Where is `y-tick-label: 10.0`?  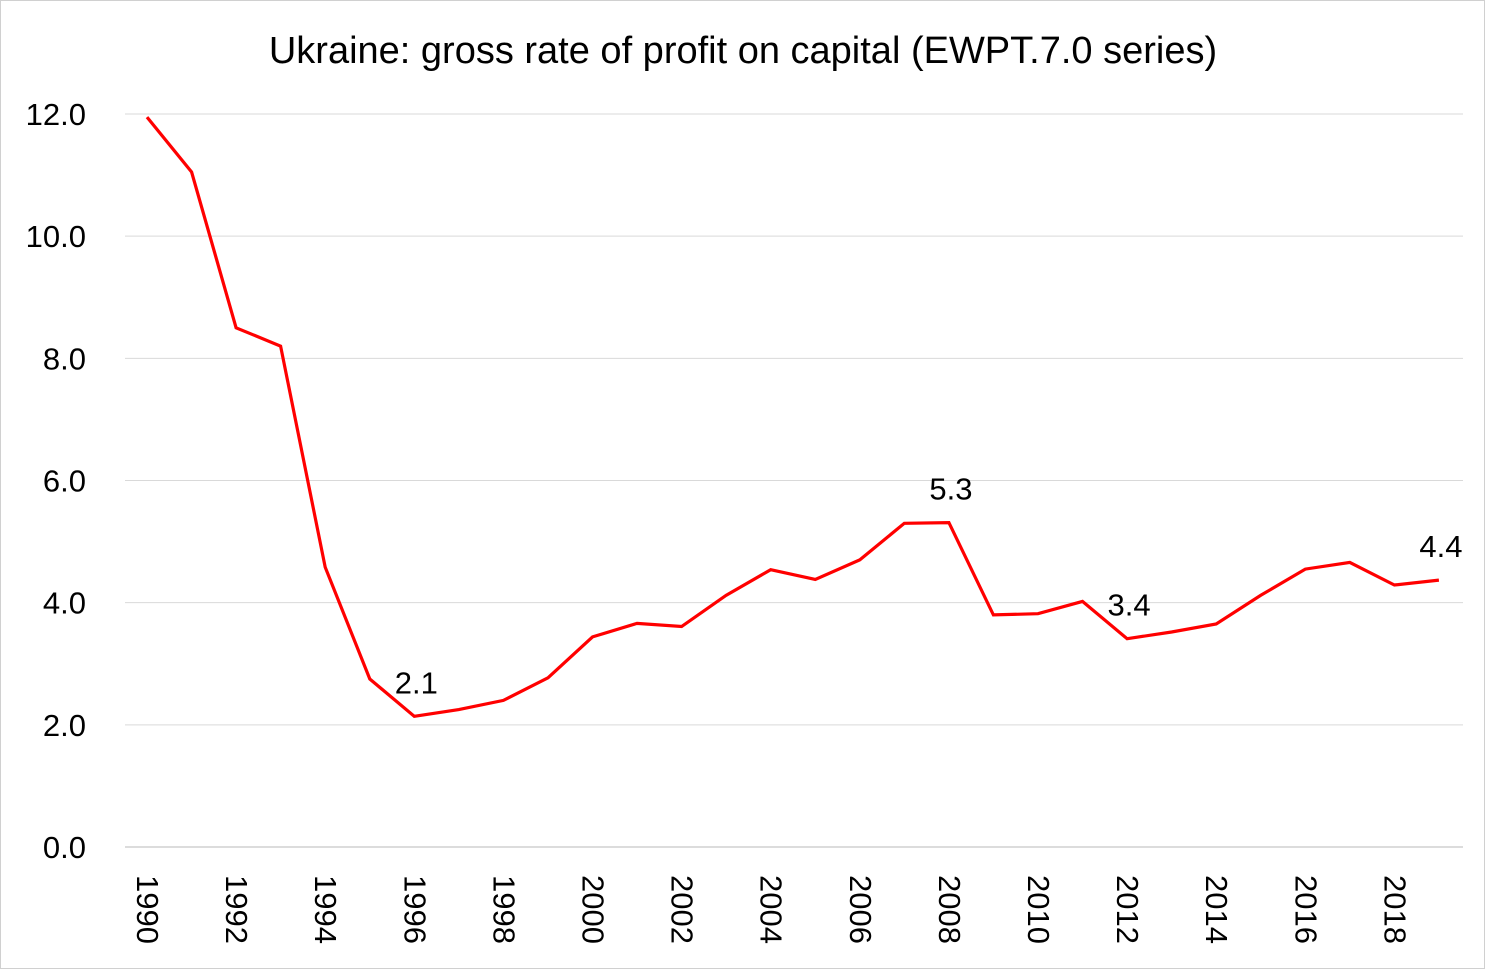 y-tick-label: 10.0 is located at coordinates (56, 236).